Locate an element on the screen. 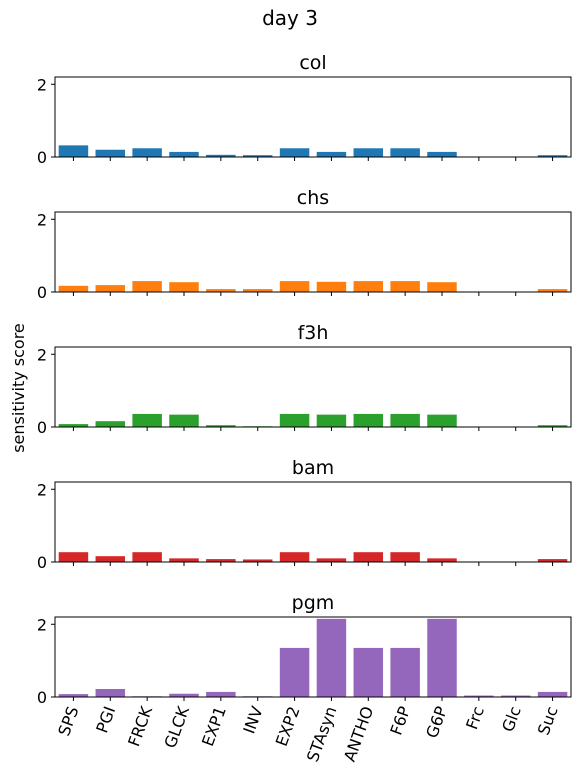 Image resolution: width=581 pixels, height=784 pixels. bar-bam-GLCK is located at coordinates (184, 560).